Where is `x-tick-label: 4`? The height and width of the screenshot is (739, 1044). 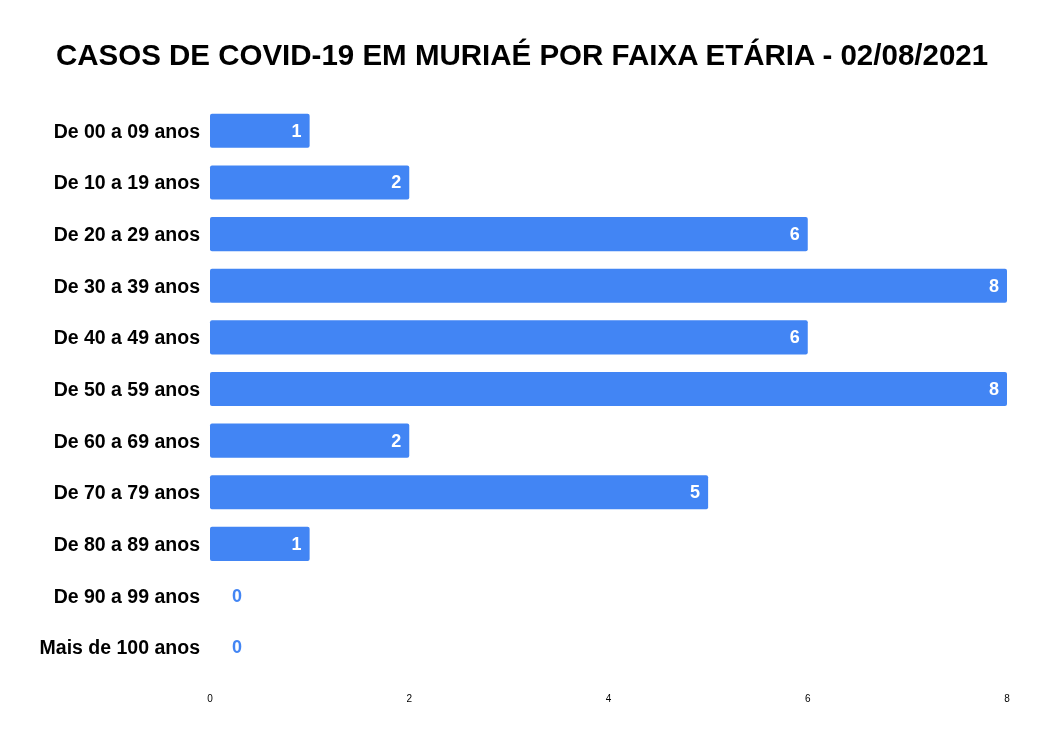 x-tick-label: 4 is located at coordinates (608, 698).